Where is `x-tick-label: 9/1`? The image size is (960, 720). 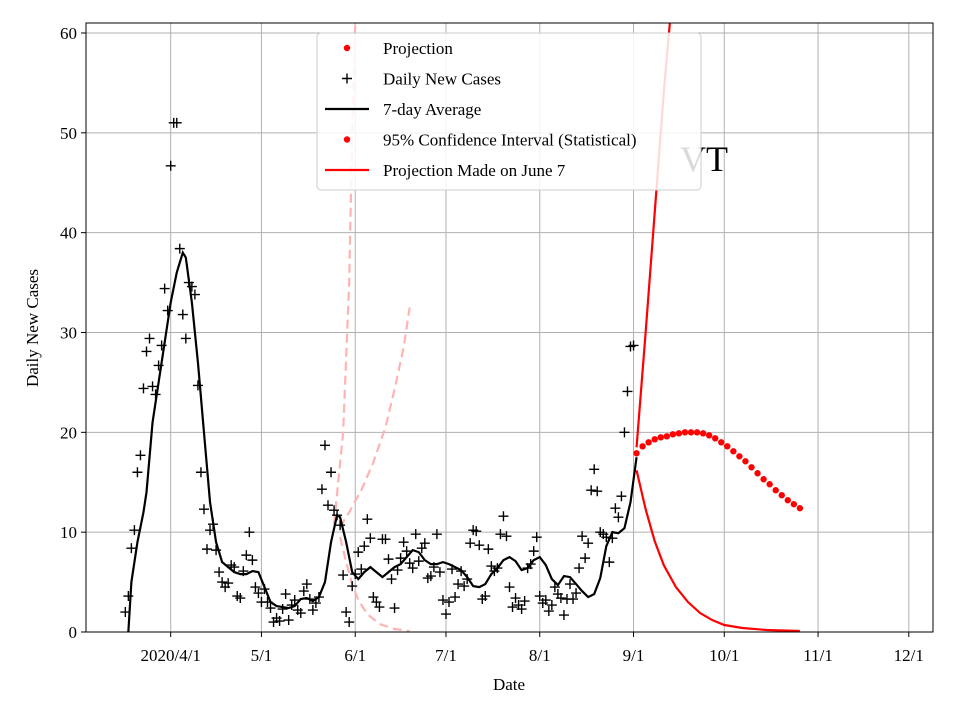 x-tick-label: 9/1 is located at coordinates (634, 655).